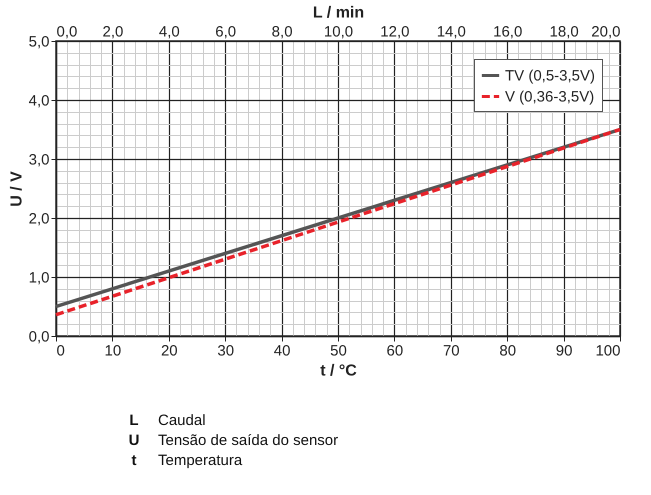 The width and height of the screenshot is (651, 495). Describe the element at coordinates (167, 420) in the screenshot. I see `text: L Caudal` at that location.